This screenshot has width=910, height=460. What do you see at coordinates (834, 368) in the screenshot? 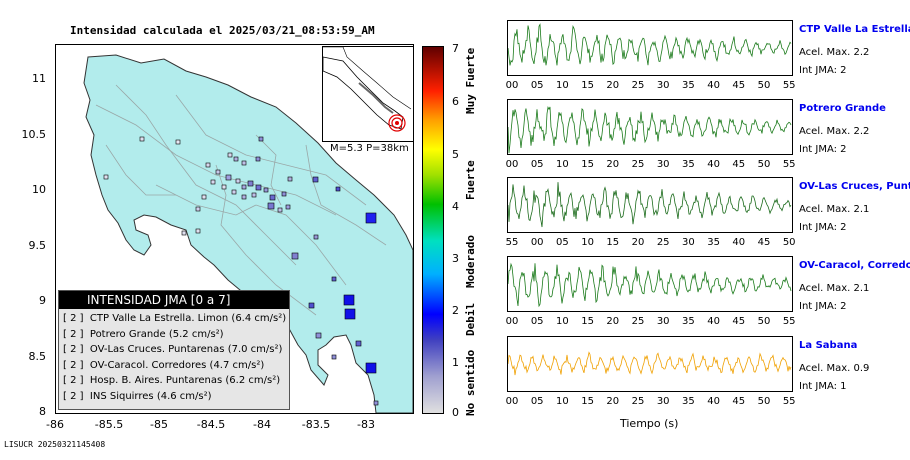
I see `station-accel: Acel. Max. 0.9` at bounding box center [834, 368].